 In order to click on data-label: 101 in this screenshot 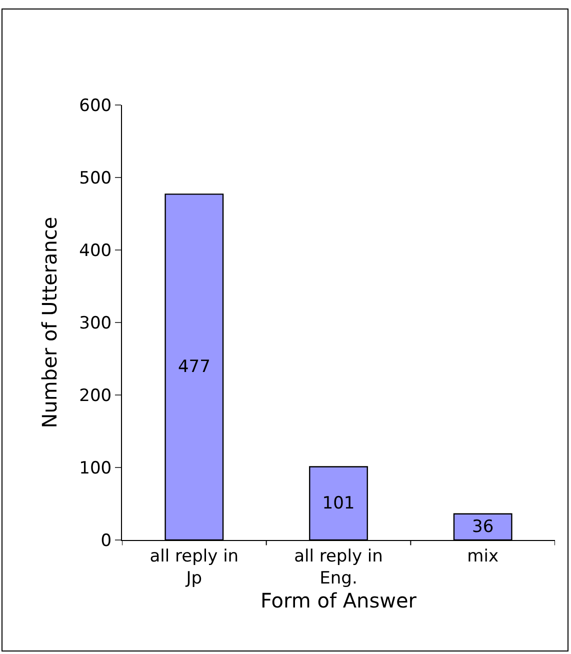, I will do `click(338, 503)`.